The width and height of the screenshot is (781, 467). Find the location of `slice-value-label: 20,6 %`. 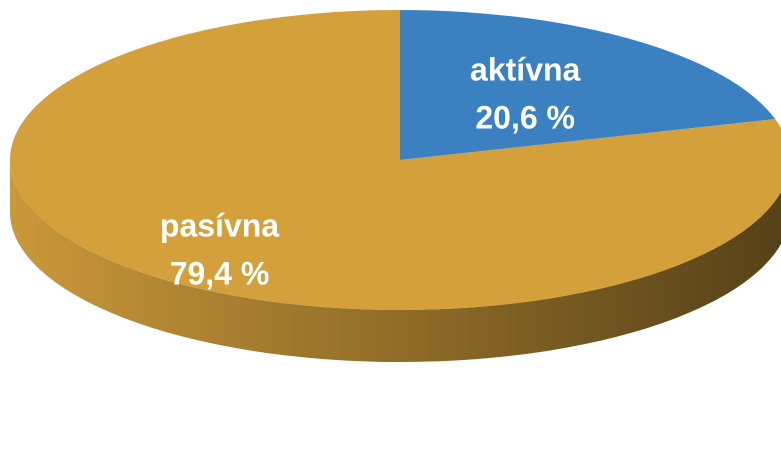

slice-value-label: 20,6 % is located at coordinates (525, 118).